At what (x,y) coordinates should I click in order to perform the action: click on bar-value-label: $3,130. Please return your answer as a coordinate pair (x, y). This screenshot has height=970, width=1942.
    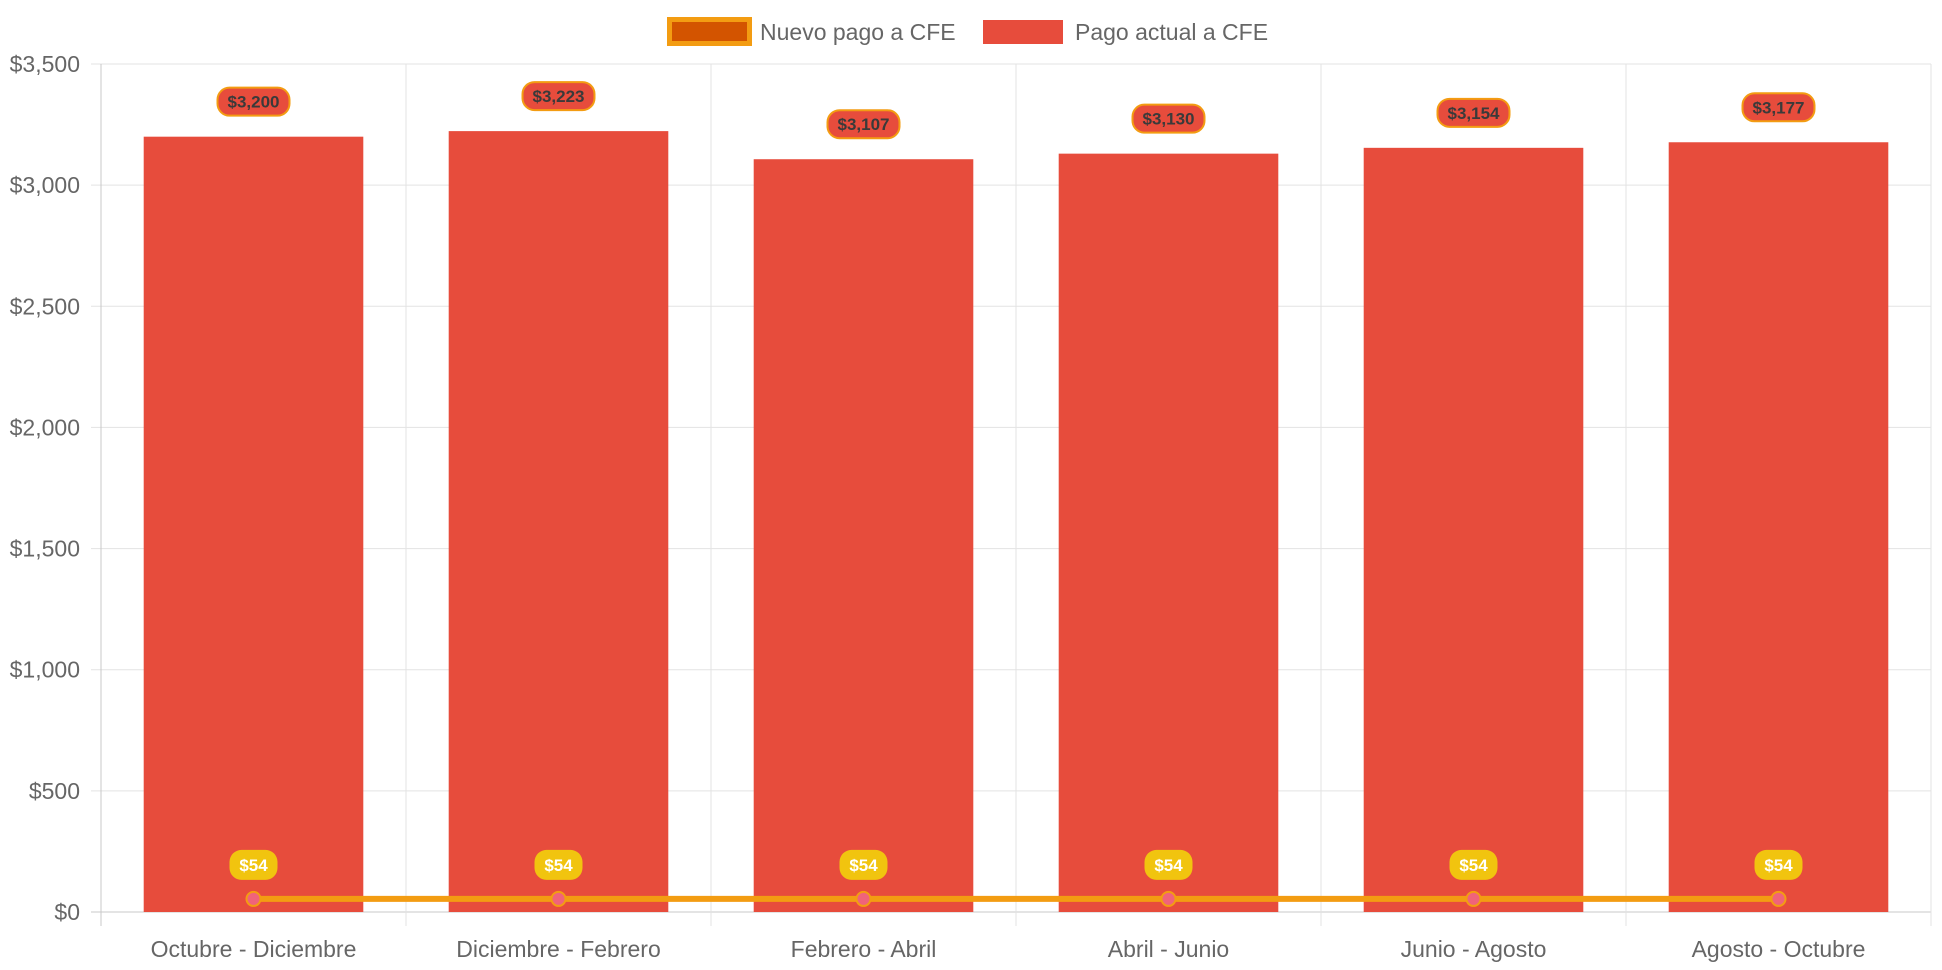
    Looking at the image, I should click on (1169, 119).